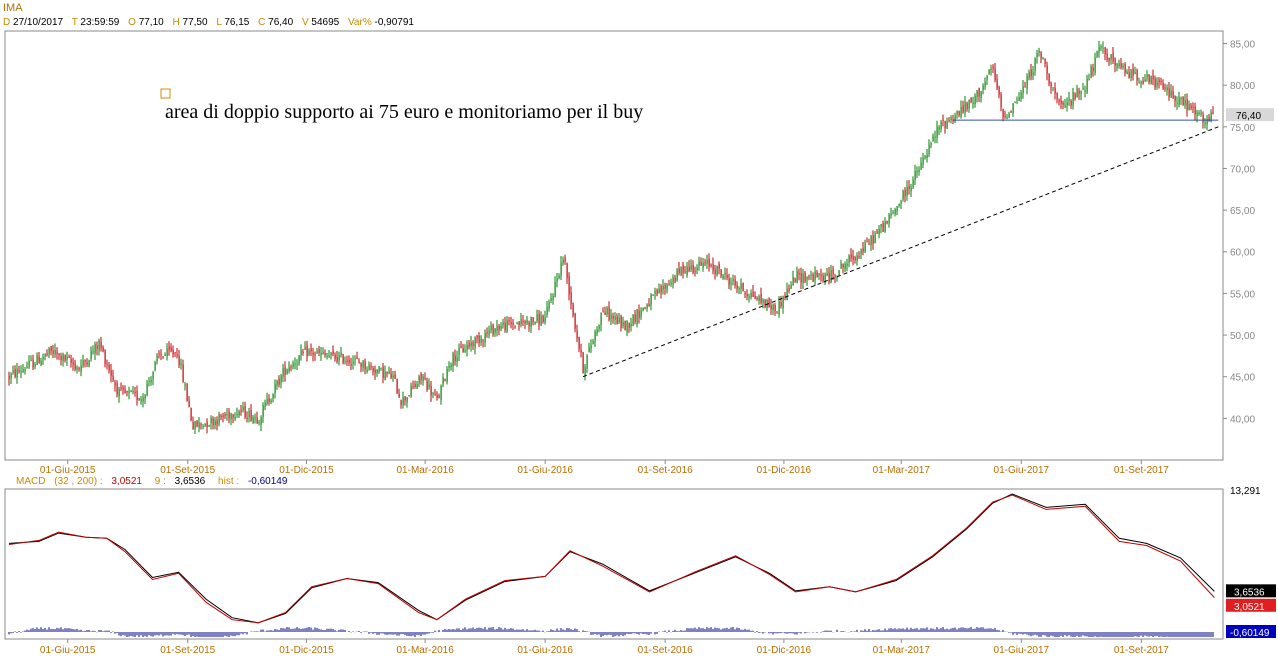 The width and height of the screenshot is (1278, 668). What do you see at coordinates (305, 22) in the screenshot?
I see `field-volume-key: V` at bounding box center [305, 22].